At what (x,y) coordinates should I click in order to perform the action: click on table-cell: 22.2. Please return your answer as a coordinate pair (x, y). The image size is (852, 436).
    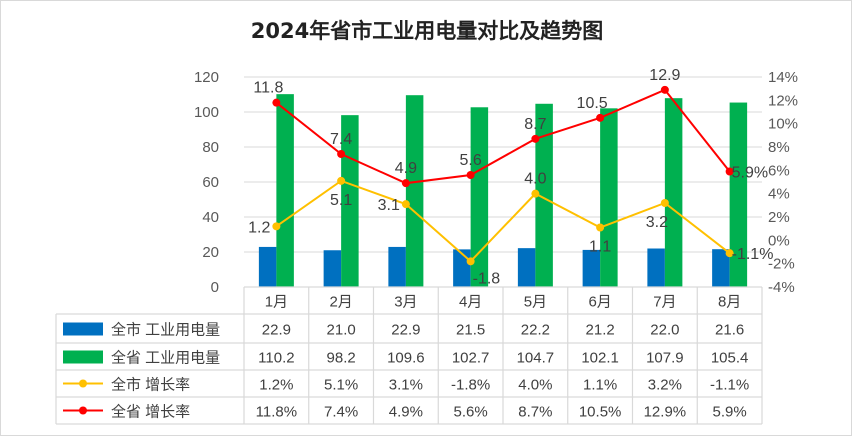
    Looking at the image, I should click on (535, 330).